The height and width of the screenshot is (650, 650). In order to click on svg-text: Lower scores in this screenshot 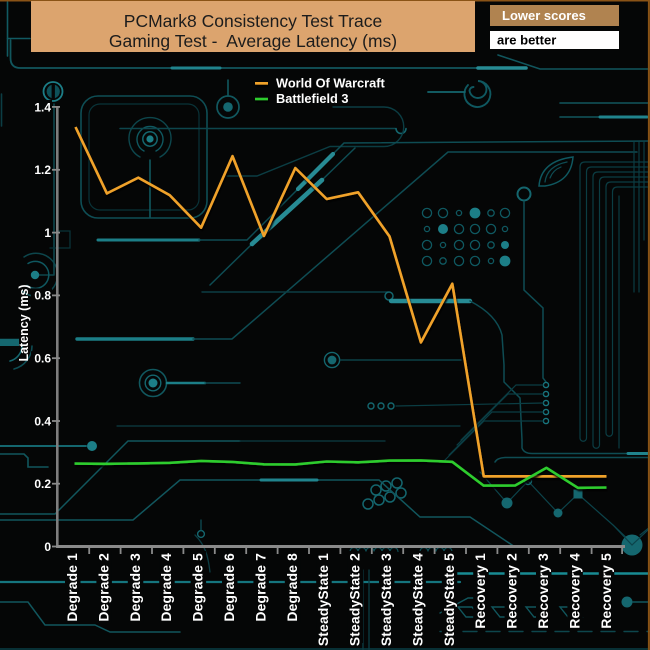, I will do `click(544, 15)`.